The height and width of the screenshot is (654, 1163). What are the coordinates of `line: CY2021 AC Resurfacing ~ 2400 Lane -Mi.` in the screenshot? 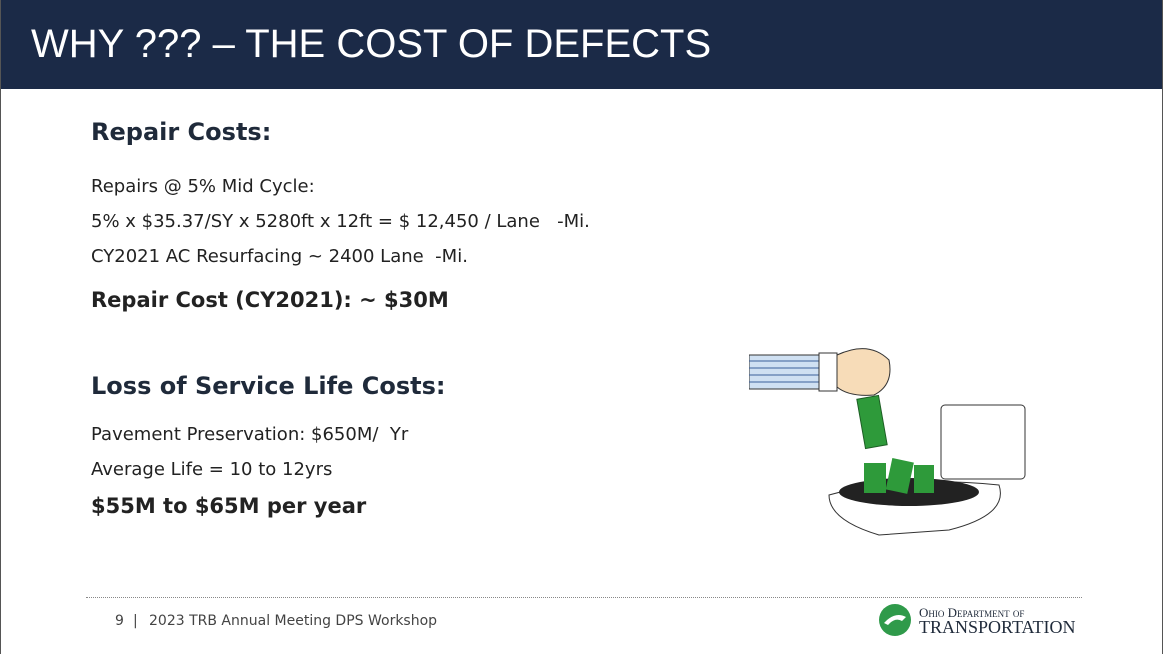 It's located at (279, 256).